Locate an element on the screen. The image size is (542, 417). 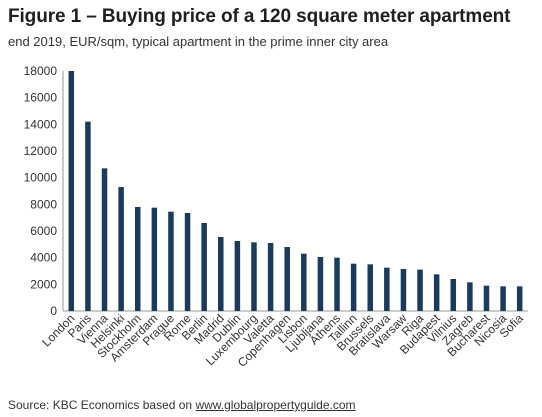
bar-madrid is located at coordinates (221, 274).